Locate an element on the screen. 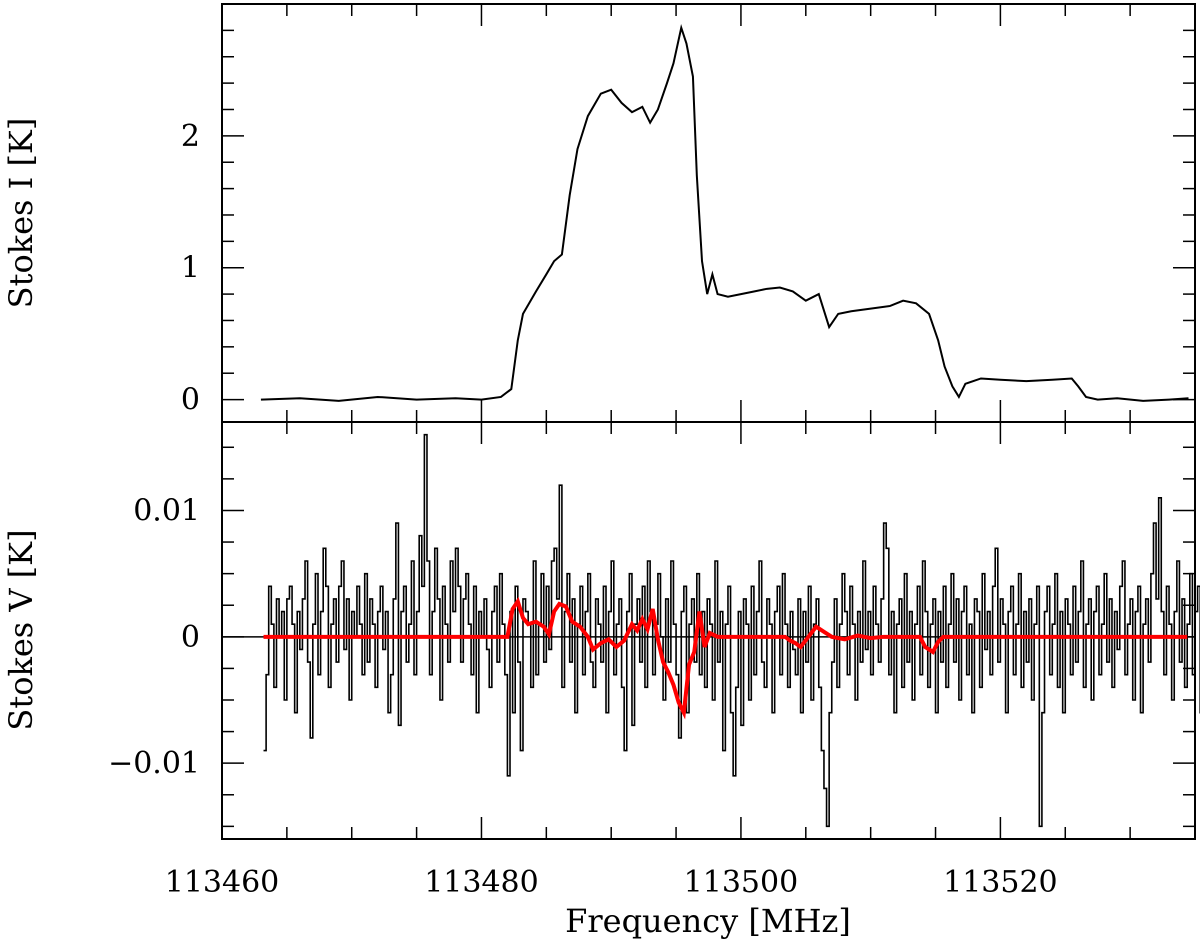 This screenshot has width=1200, height=946. bottom-y-tick-labels: −0.01 0 0.01 is located at coordinates (154, 637).